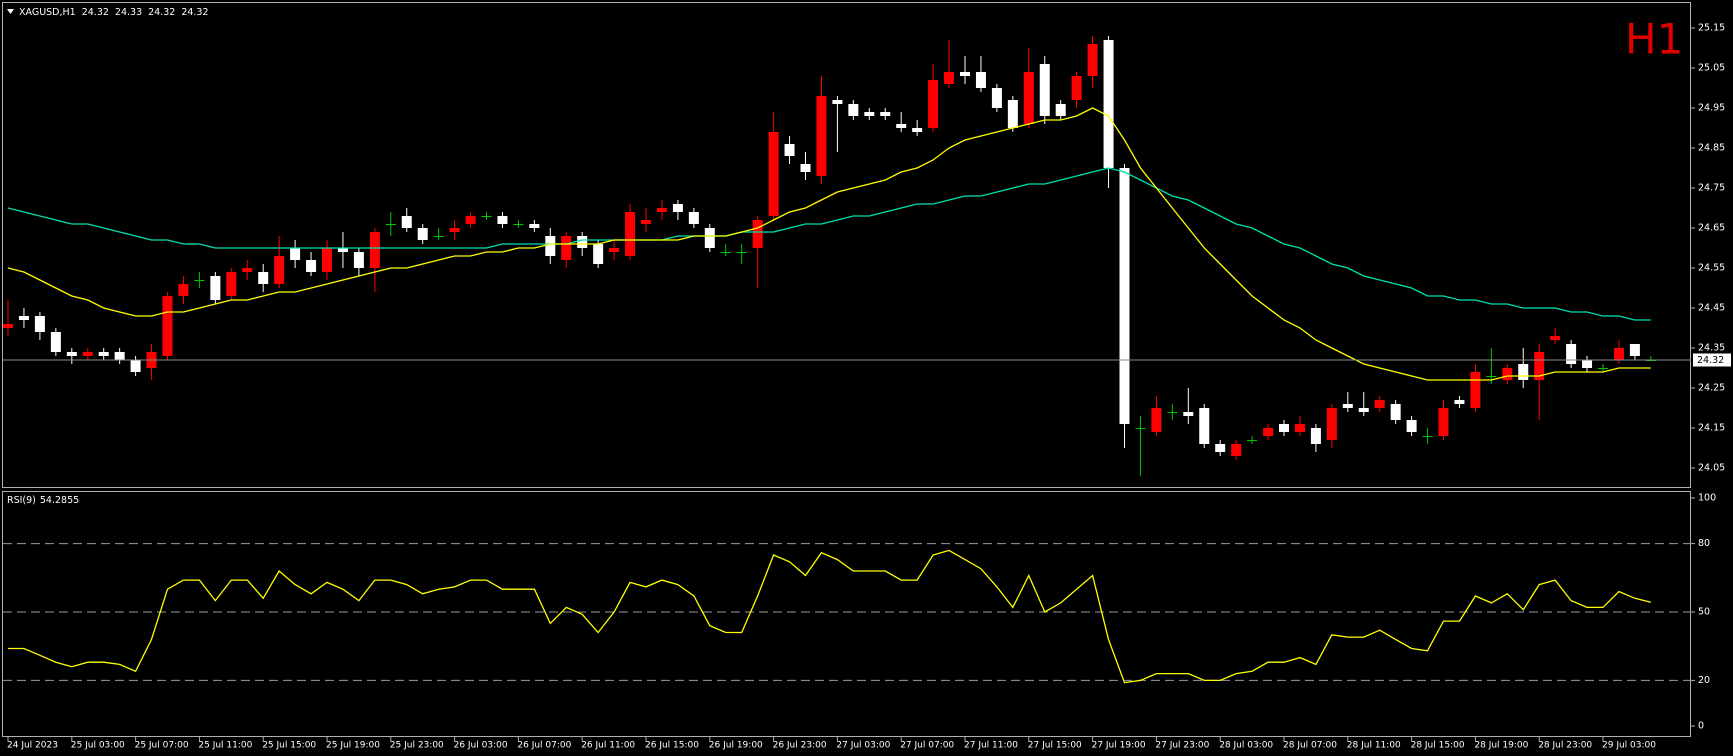  I want to click on menu-triangle, so click(10, 11).